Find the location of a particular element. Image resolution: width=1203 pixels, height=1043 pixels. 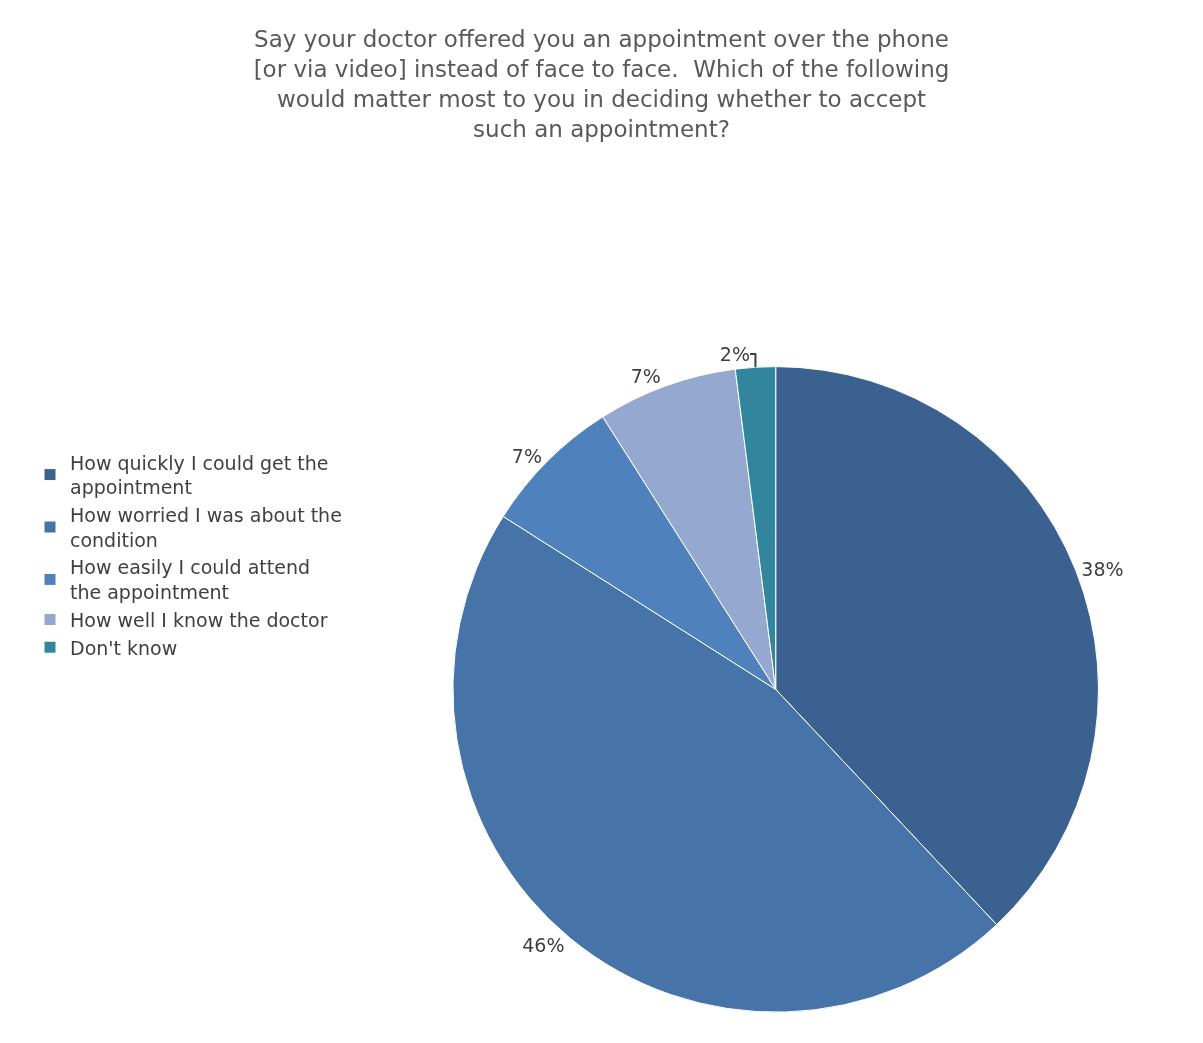

legend-label: How well I know the doctor is located at coordinates (199, 619).